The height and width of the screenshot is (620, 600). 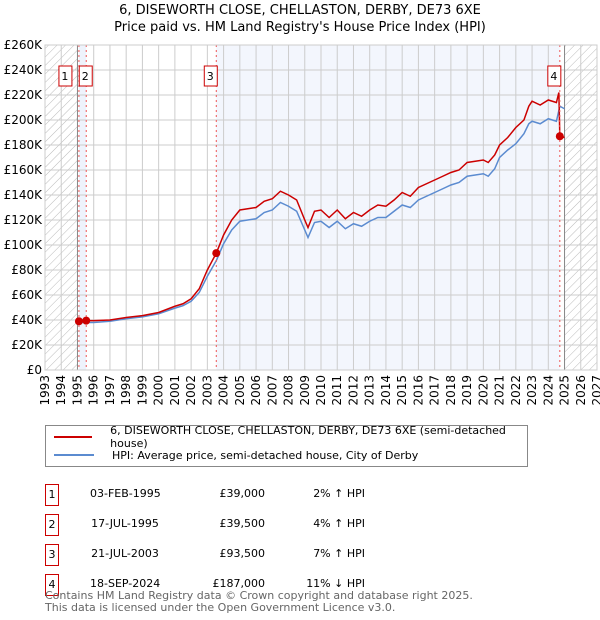 I want to click on x-tick-label: 2026, so click(x=581, y=390).